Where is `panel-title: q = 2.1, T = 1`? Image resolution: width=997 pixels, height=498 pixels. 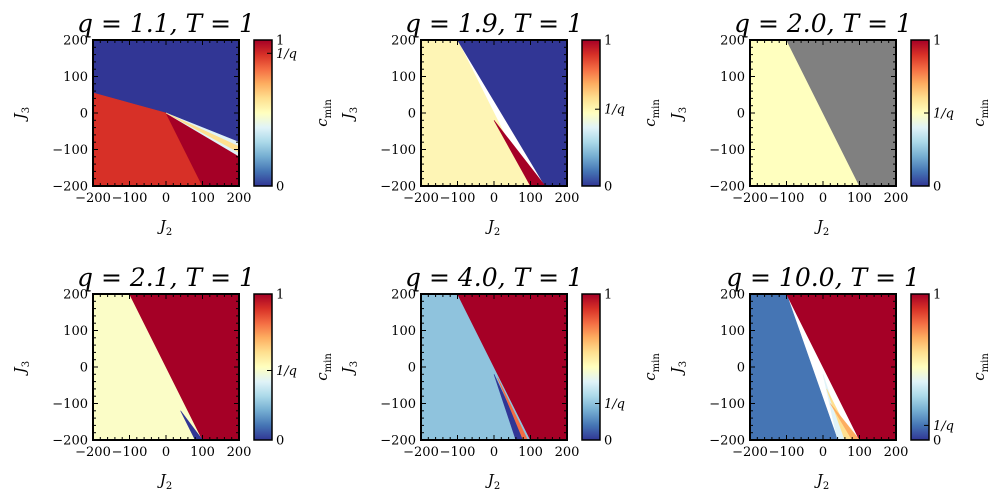
panel-title: q = 2.1, T = 1 is located at coordinates (166, 277).